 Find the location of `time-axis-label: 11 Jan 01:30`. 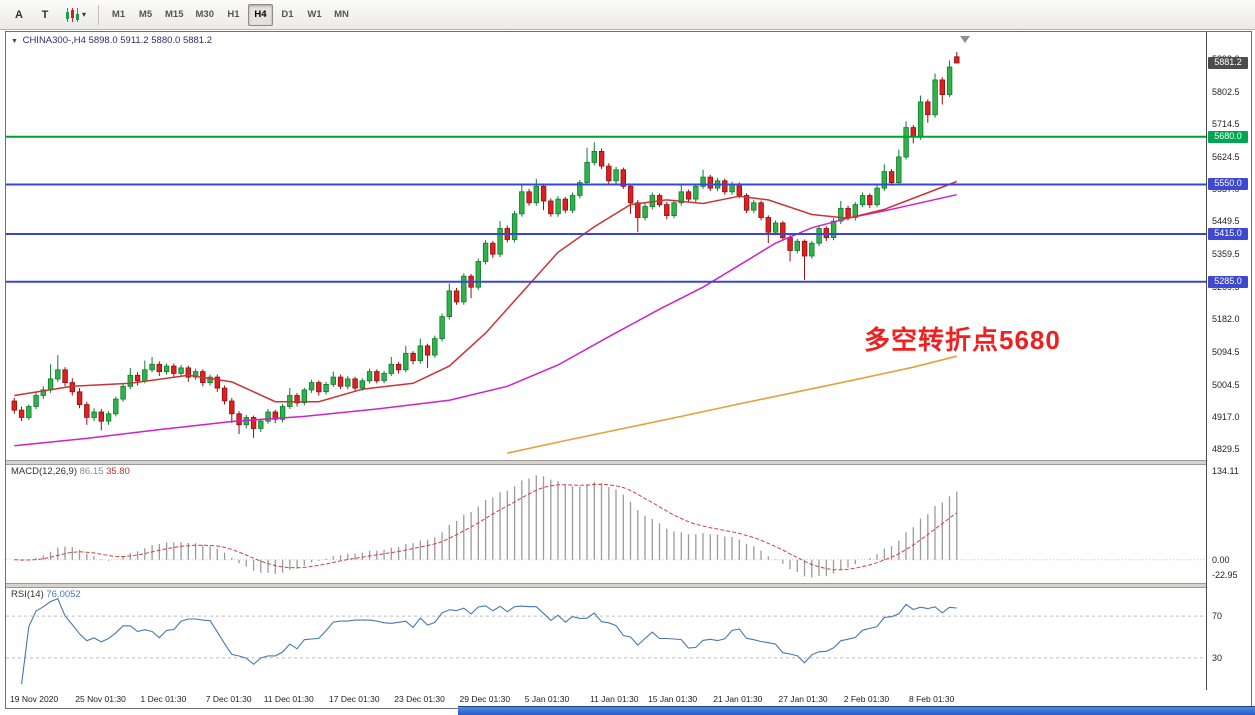

time-axis-label: 11 Jan 01:30 is located at coordinates (614, 699).